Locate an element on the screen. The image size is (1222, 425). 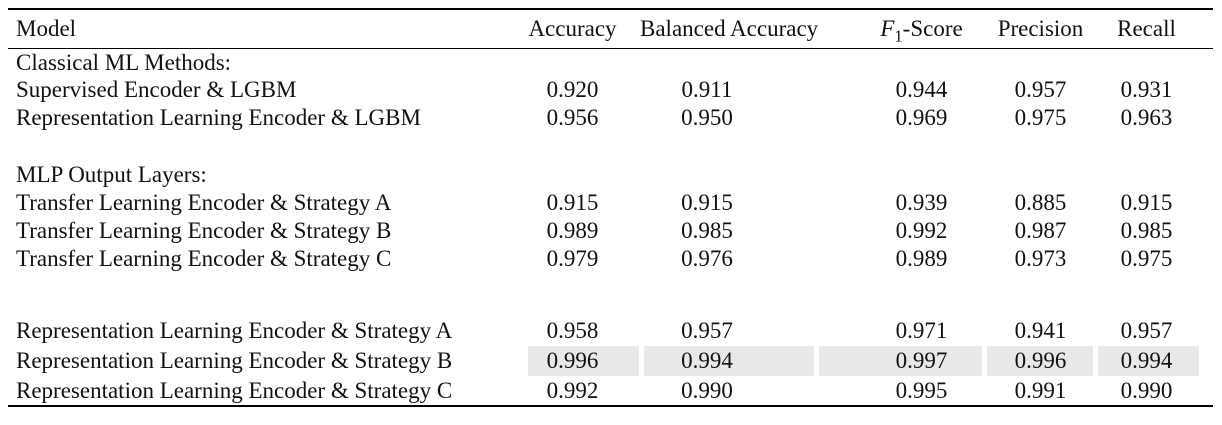
section-label: Classical ML Methods: is located at coordinates (124, 62).